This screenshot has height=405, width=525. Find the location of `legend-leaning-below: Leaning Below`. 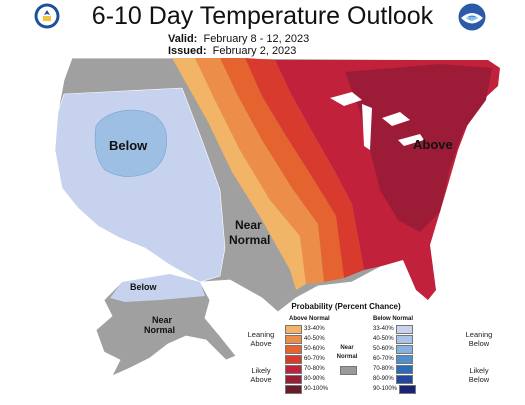

legend-leaning-below: Leaning Below is located at coordinates (479, 339).